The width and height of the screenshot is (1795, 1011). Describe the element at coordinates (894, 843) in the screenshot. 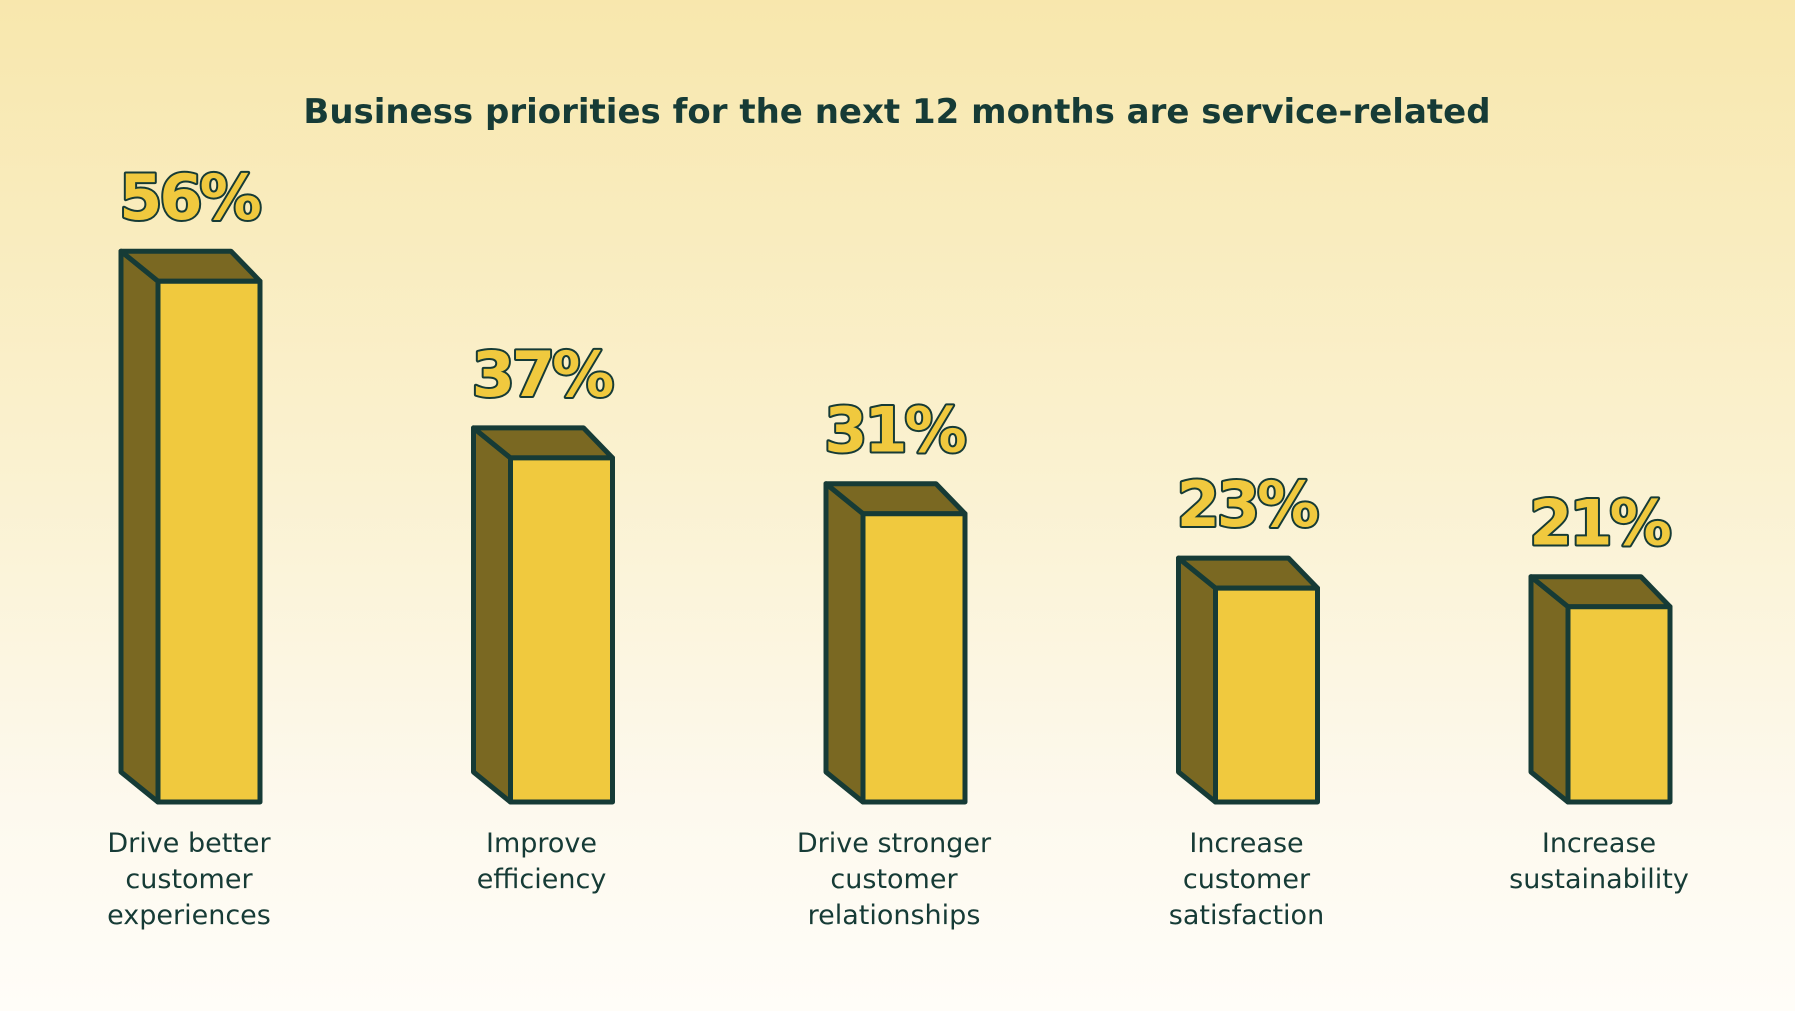

I see `category-label-line: Drive stronger` at that location.